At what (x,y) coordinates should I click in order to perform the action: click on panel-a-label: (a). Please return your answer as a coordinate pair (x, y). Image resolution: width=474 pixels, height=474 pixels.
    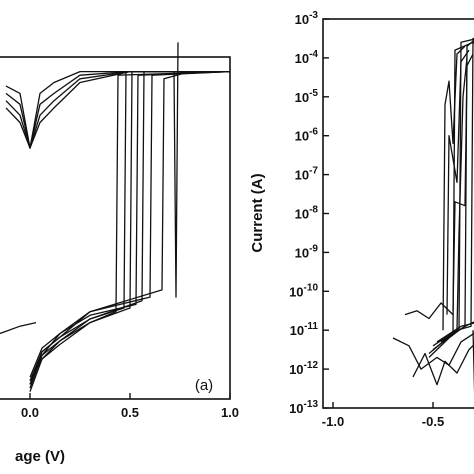
    Looking at the image, I should click on (204, 385).